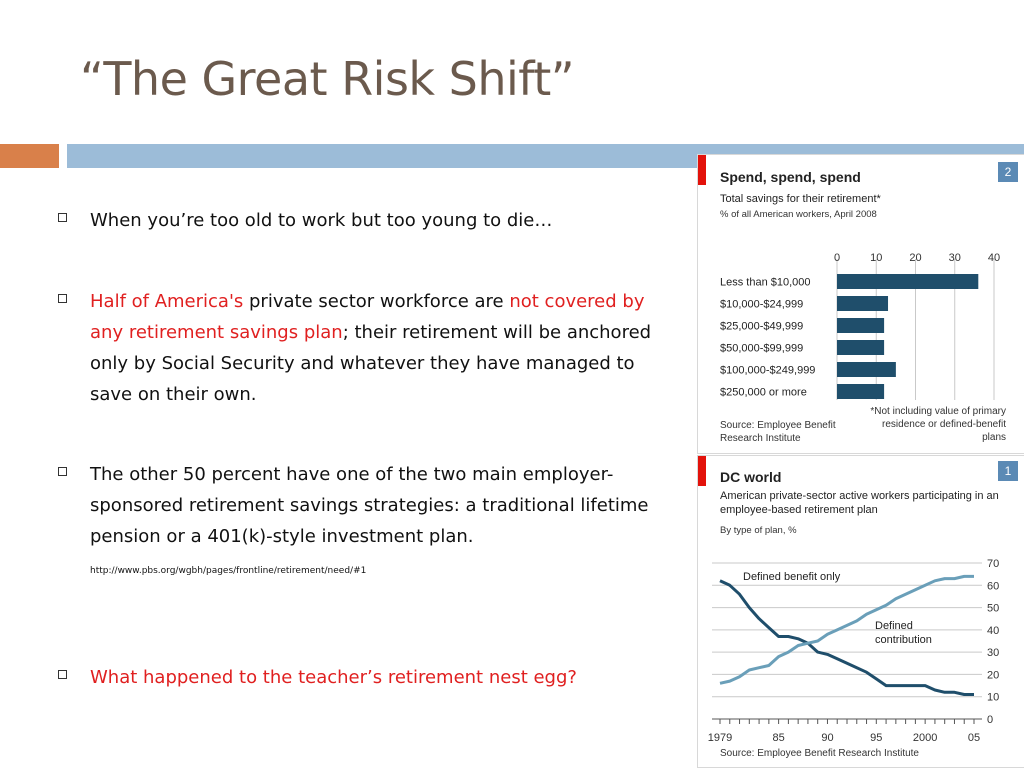 This screenshot has width=1024, height=768. I want to click on dc-chart-title: DC world, so click(751, 477).